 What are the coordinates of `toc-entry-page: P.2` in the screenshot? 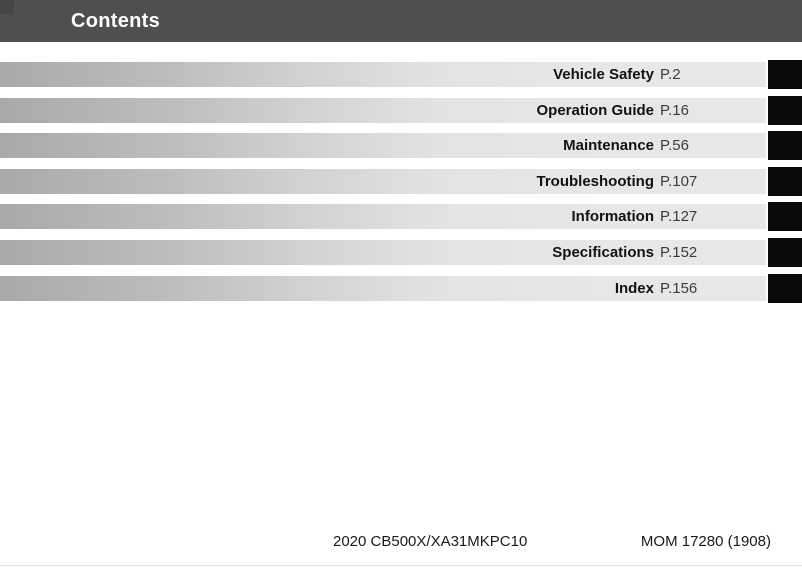 It's located at (670, 74).